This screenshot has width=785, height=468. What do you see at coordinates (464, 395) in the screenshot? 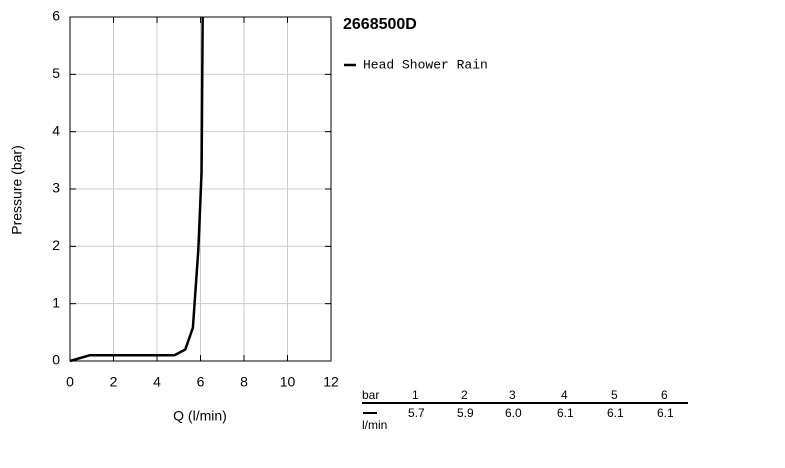
I see `table-pressure: 2` at bounding box center [464, 395].